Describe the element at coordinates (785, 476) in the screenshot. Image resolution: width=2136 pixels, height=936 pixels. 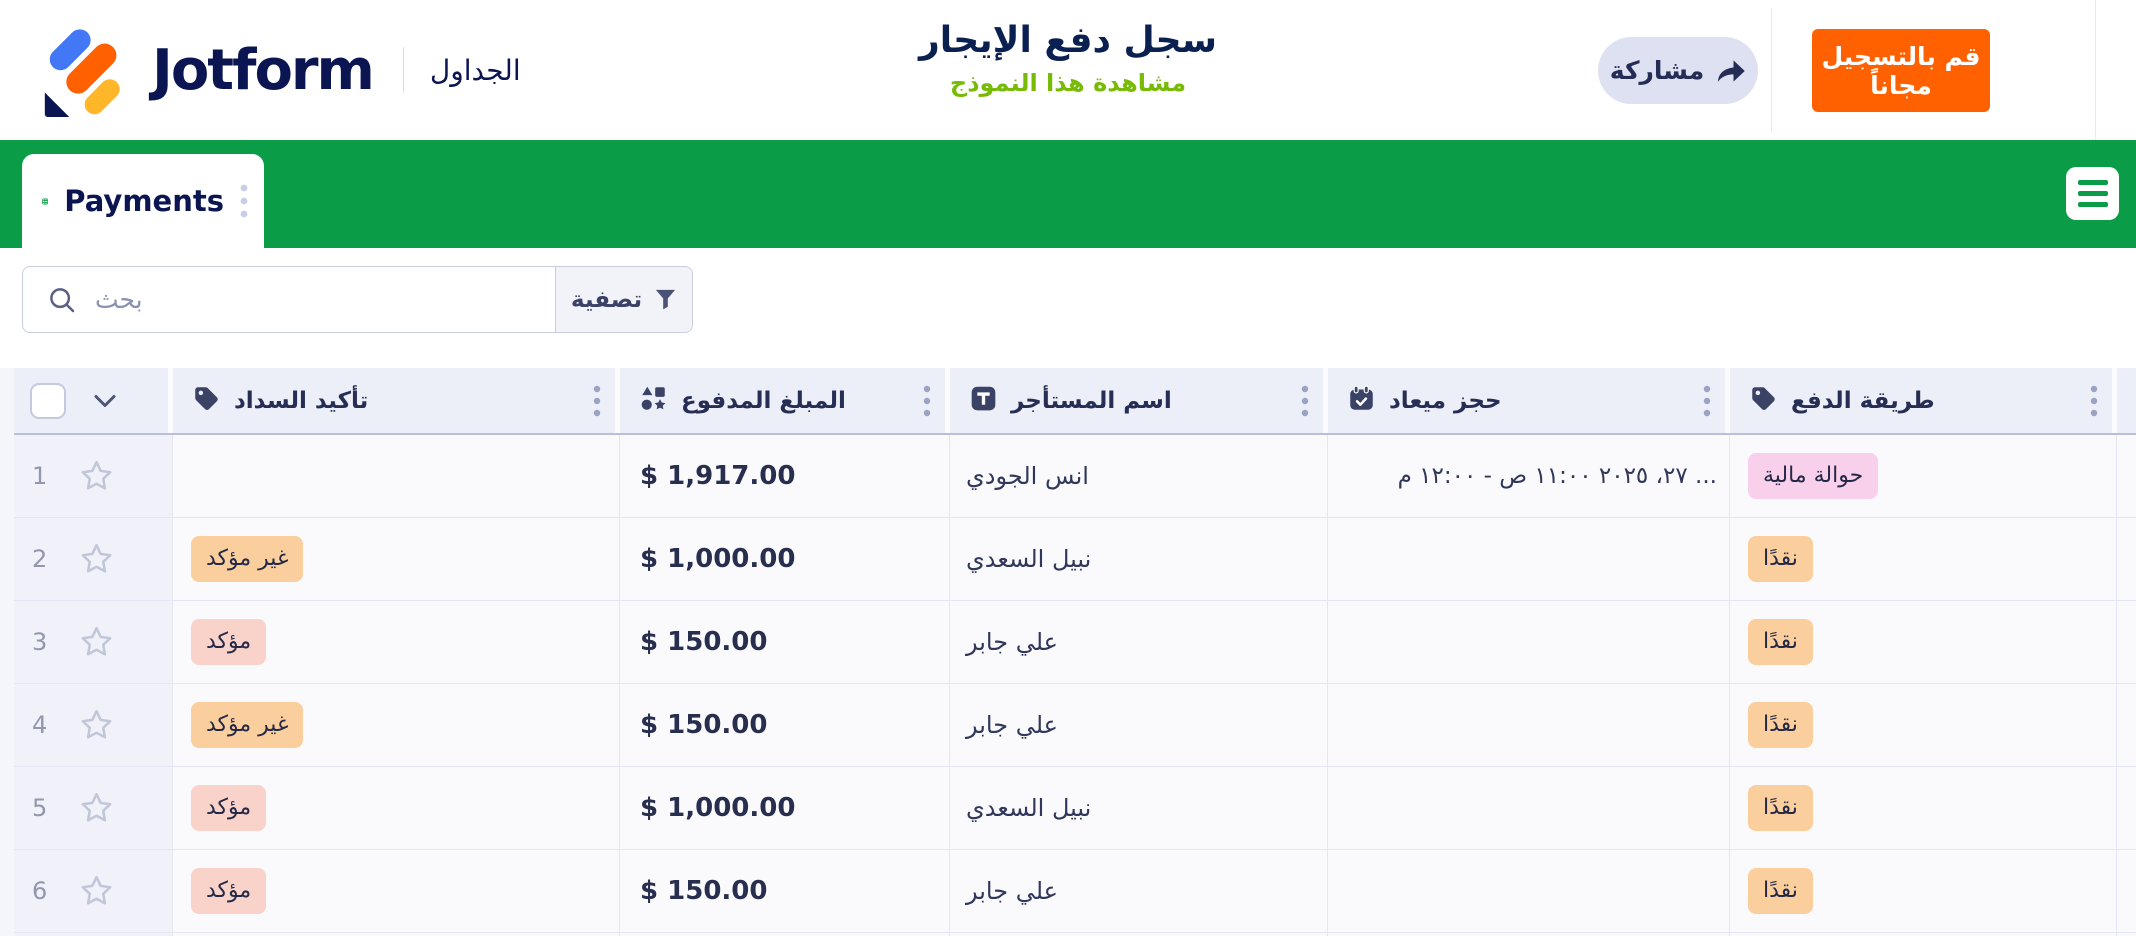
I see `cell-amount: $ 1,917.00` at that location.